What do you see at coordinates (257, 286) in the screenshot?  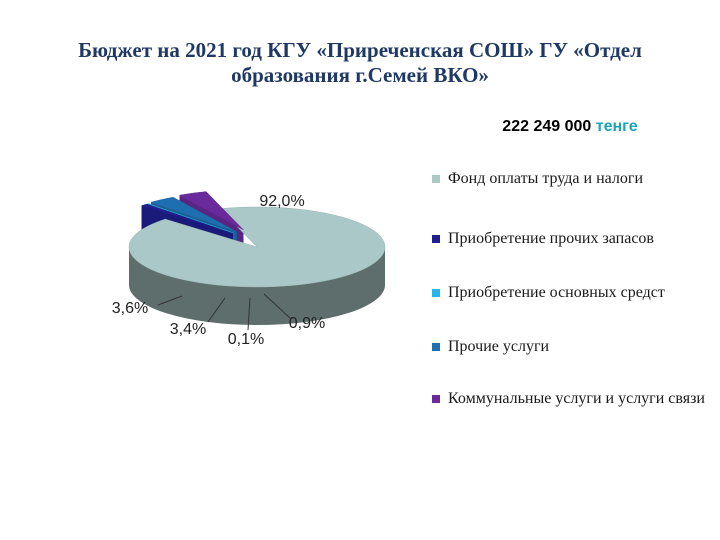 I see `pie-slice-side` at bounding box center [257, 286].